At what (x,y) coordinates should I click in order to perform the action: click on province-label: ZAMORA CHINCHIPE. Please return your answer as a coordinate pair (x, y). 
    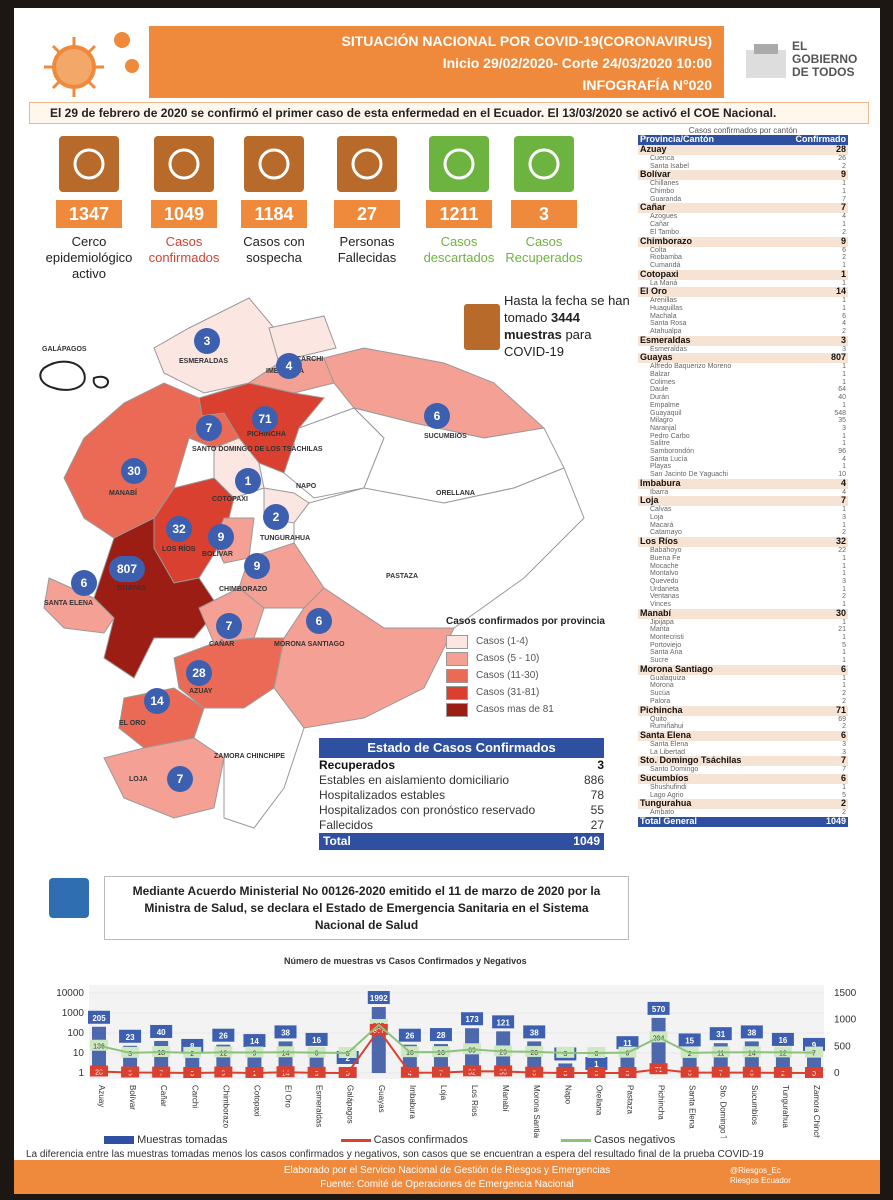
    Looking at the image, I should click on (249, 756).